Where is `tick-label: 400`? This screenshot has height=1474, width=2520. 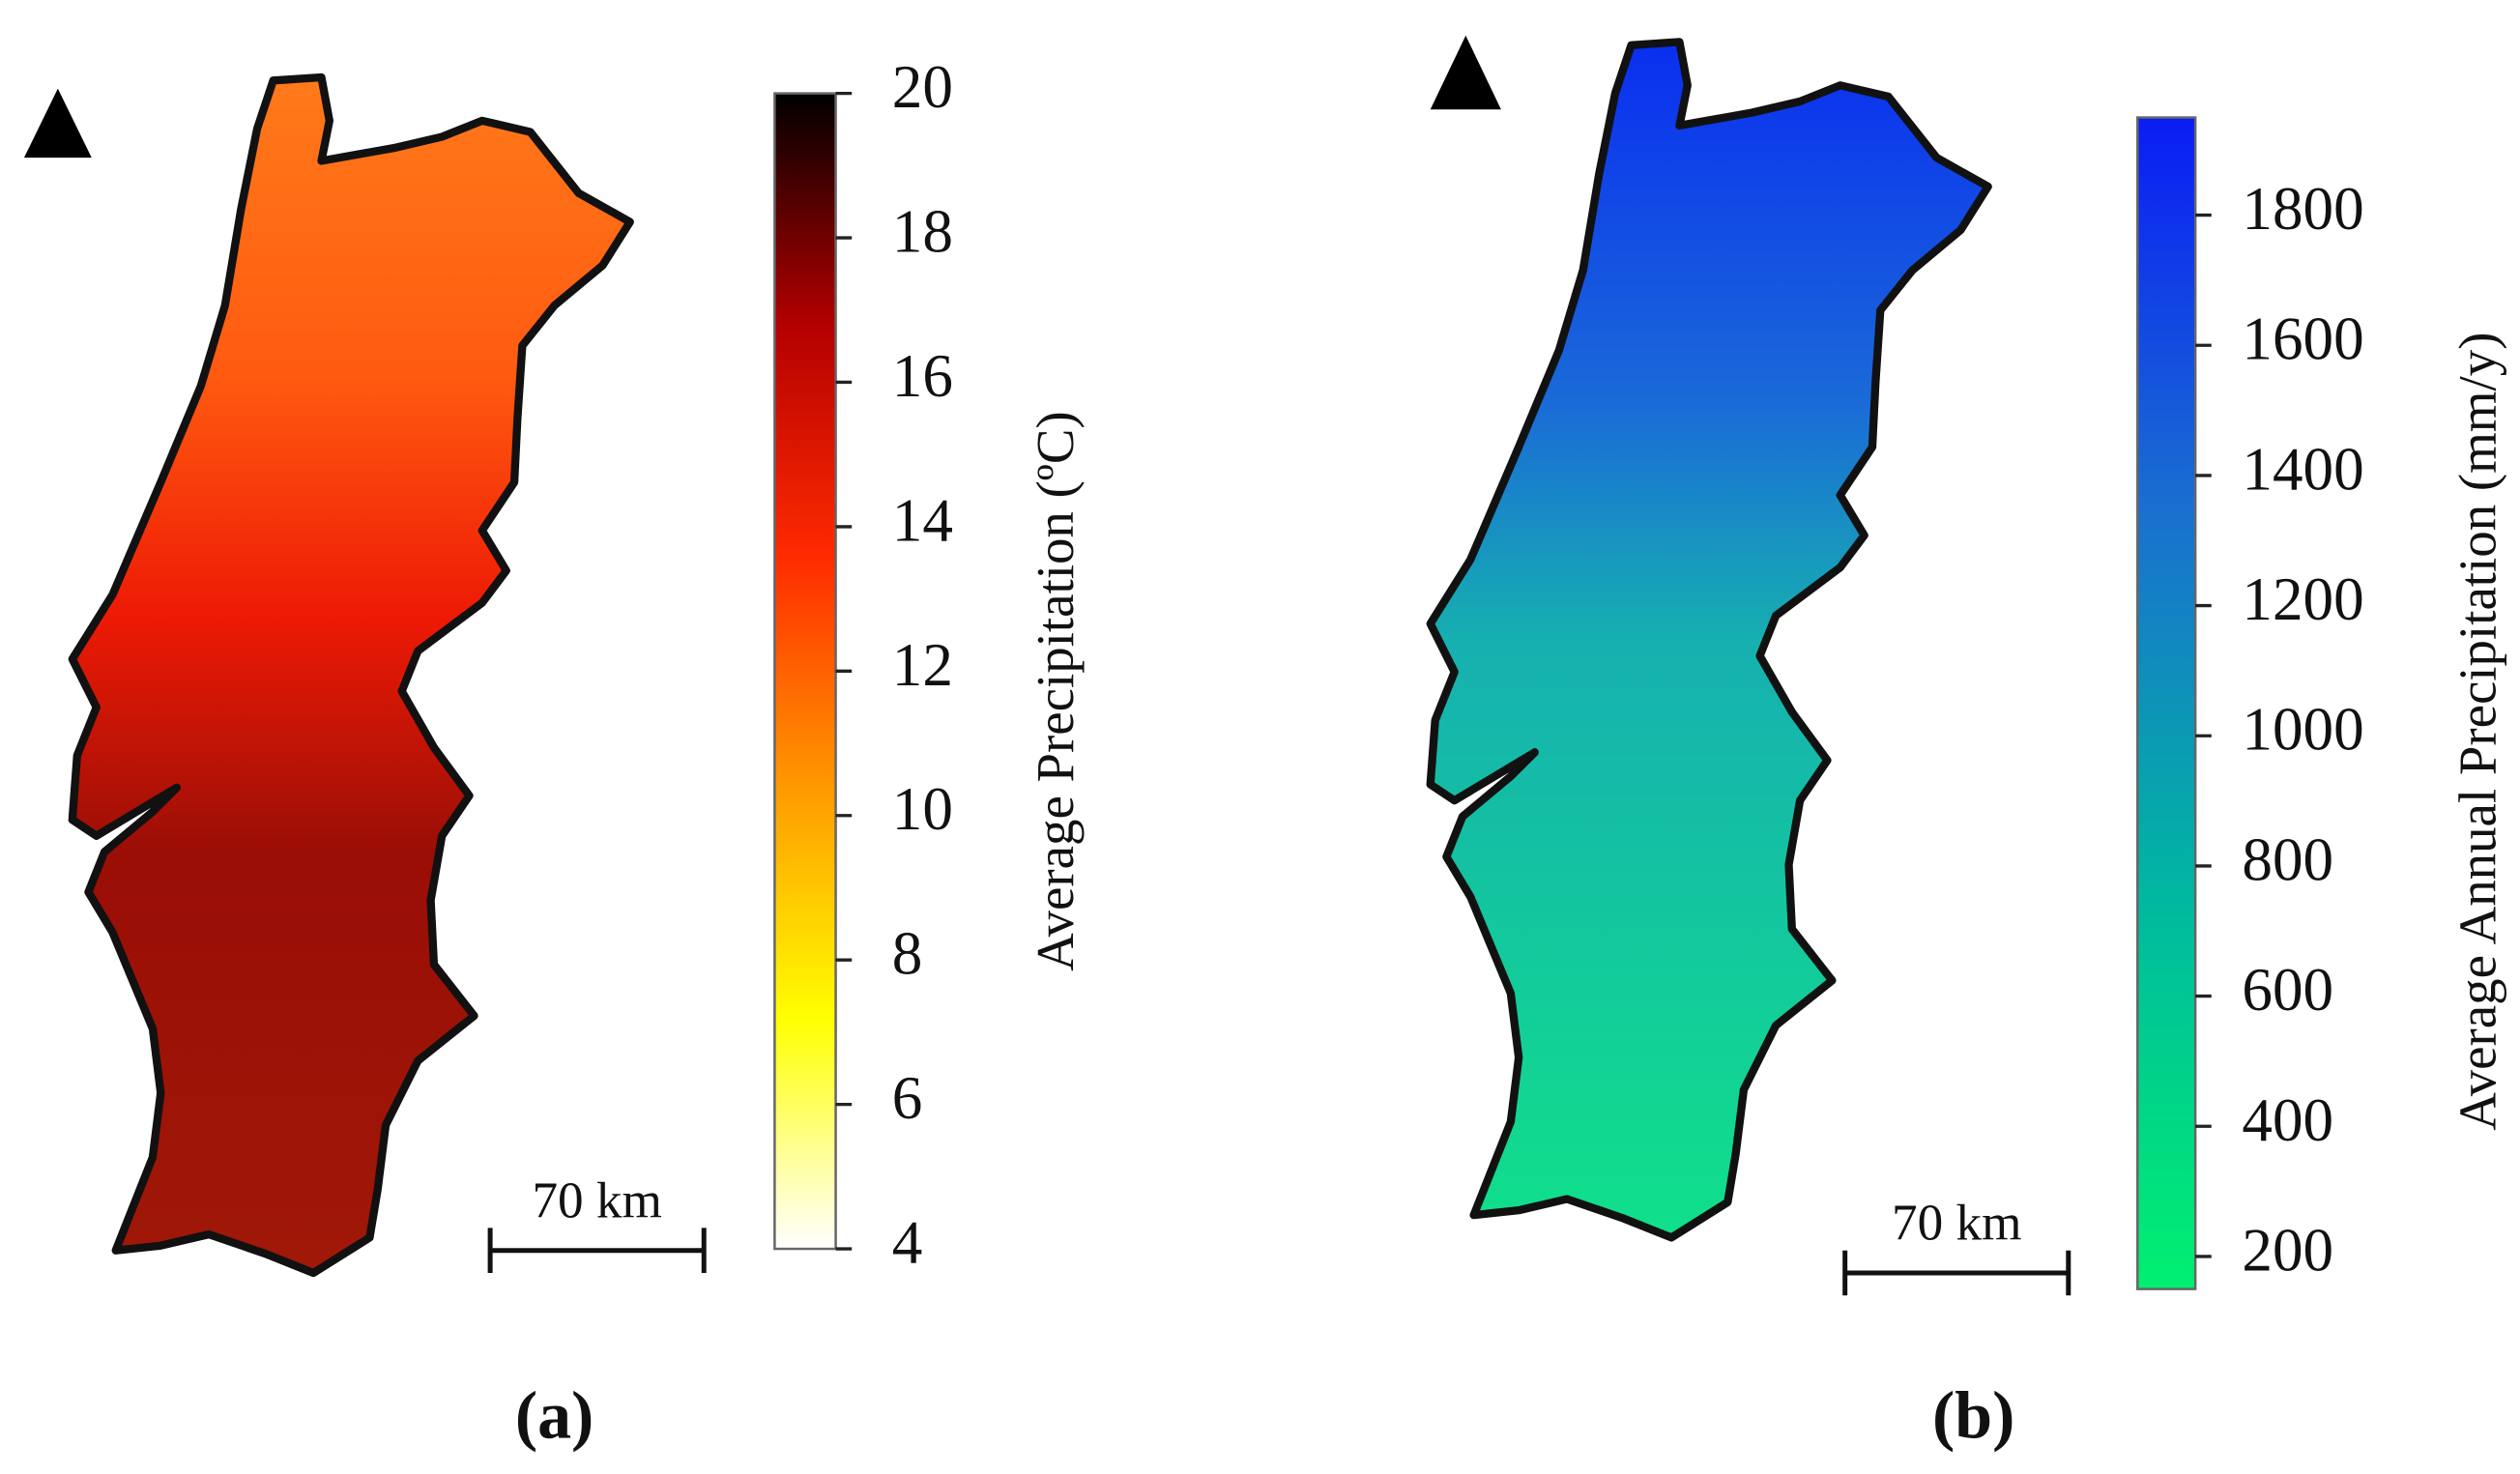 tick-label: 400 is located at coordinates (2288, 1120).